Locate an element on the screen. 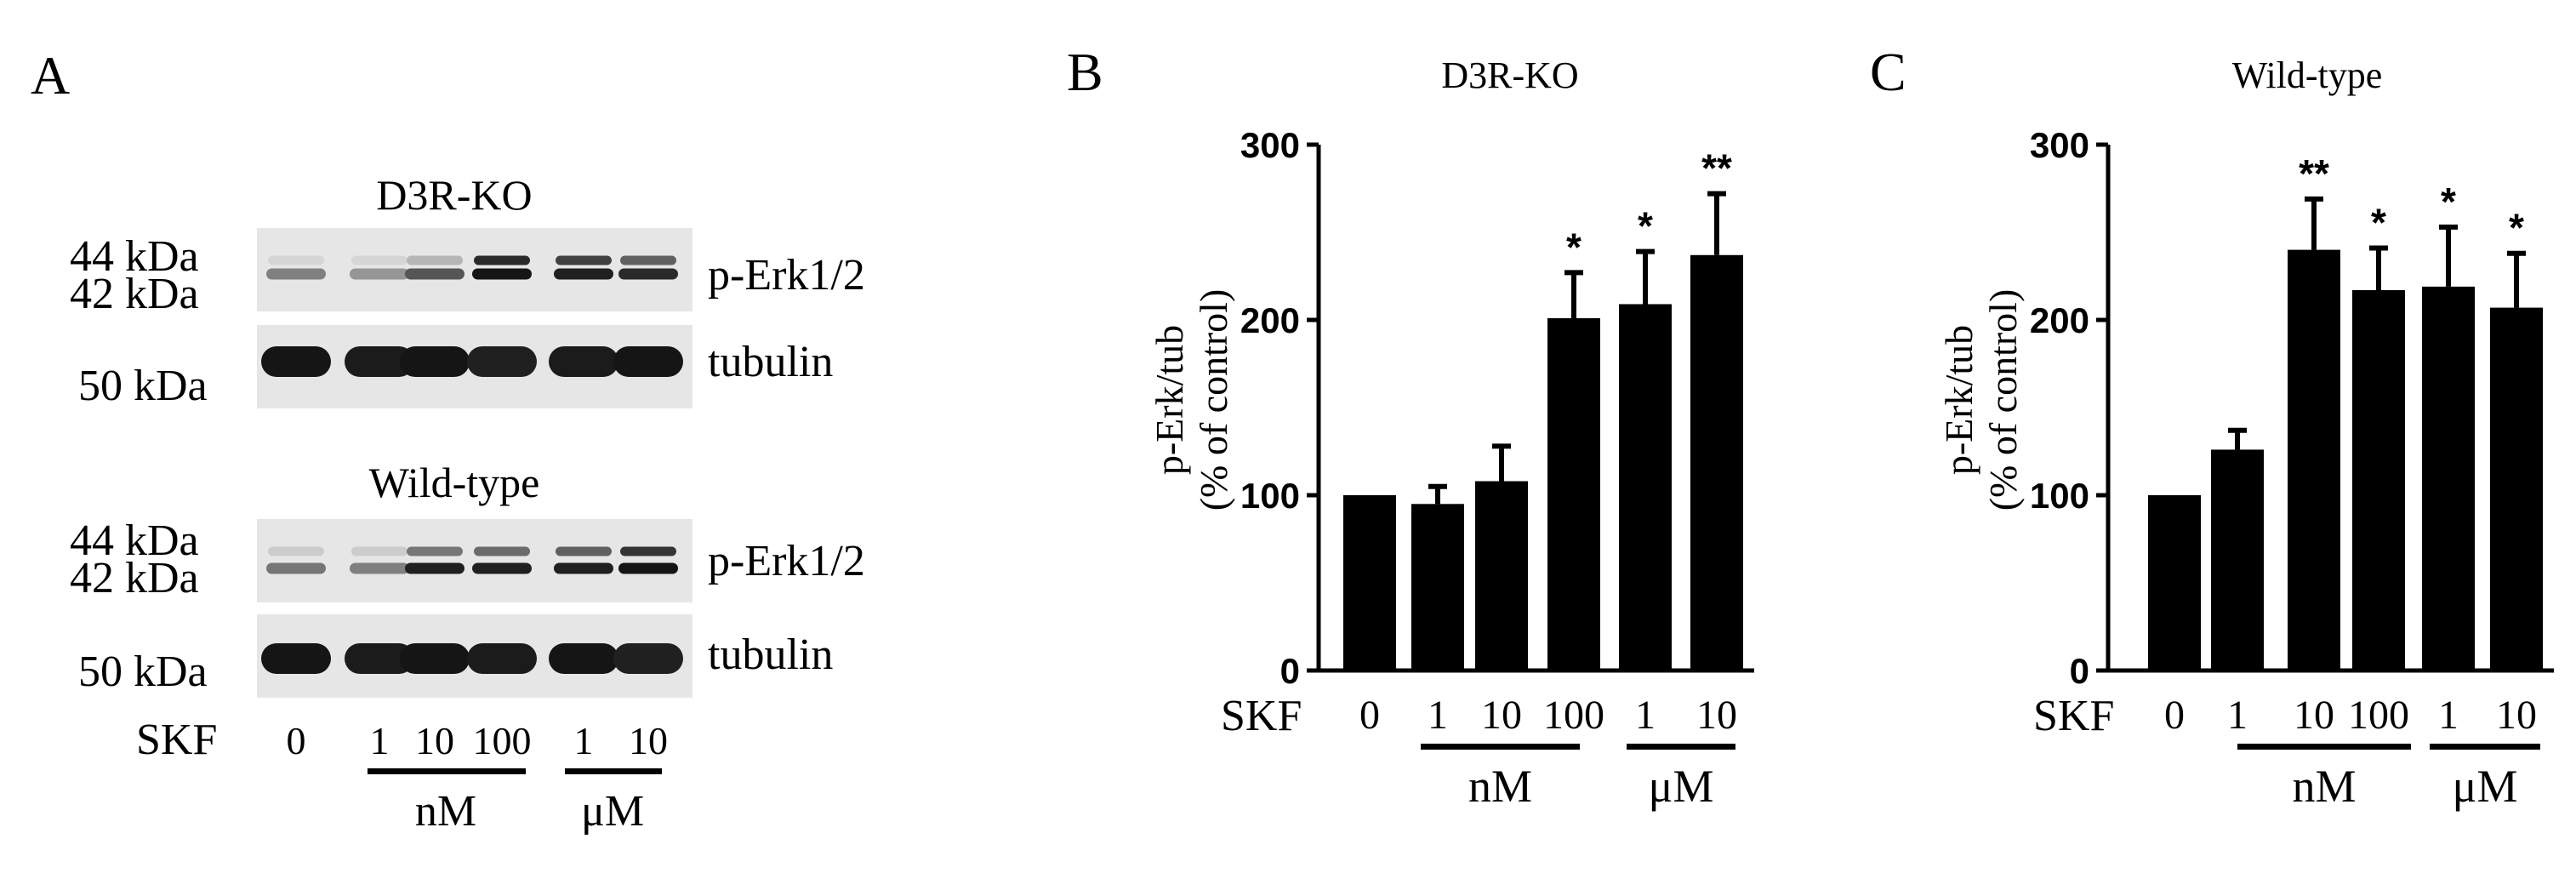 The width and height of the screenshot is (2576, 873). chart-1-unit-2: μM is located at coordinates (2485, 786).